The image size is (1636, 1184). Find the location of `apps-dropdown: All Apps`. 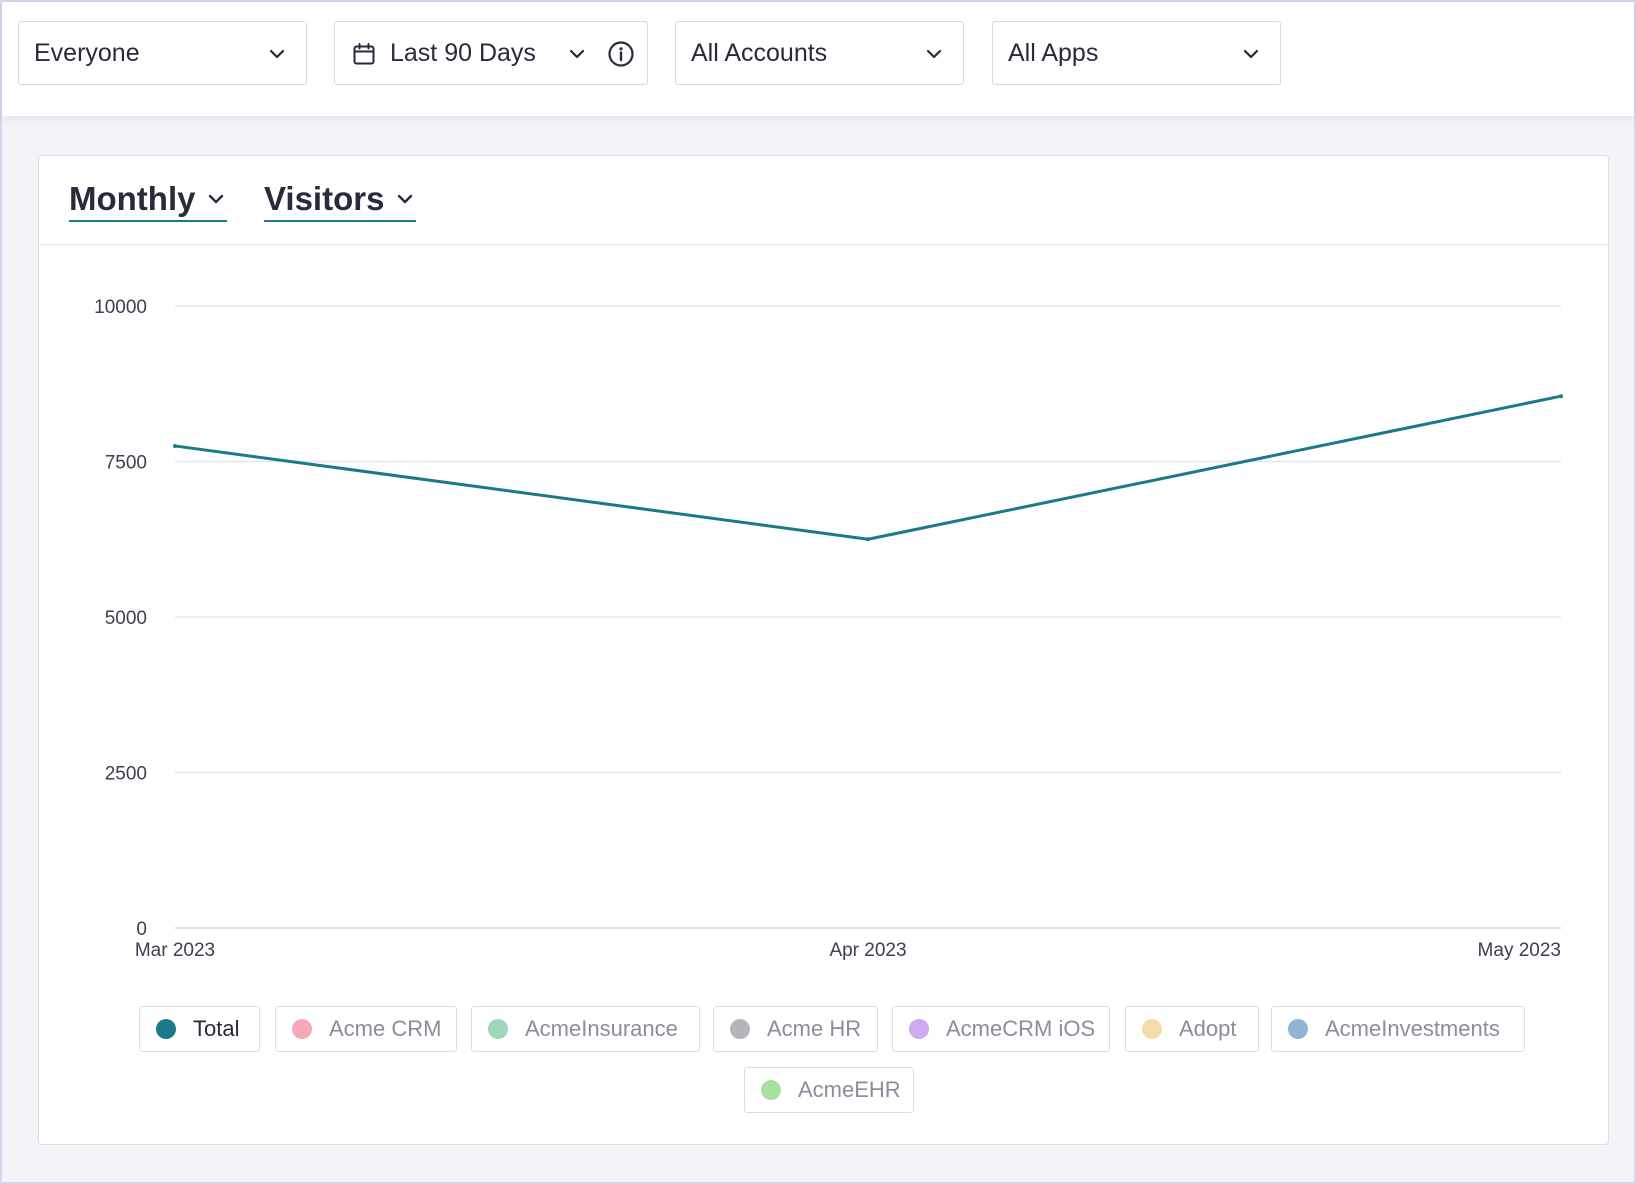

apps-dropdown: All Apps is located at coordinates (1136, 53).